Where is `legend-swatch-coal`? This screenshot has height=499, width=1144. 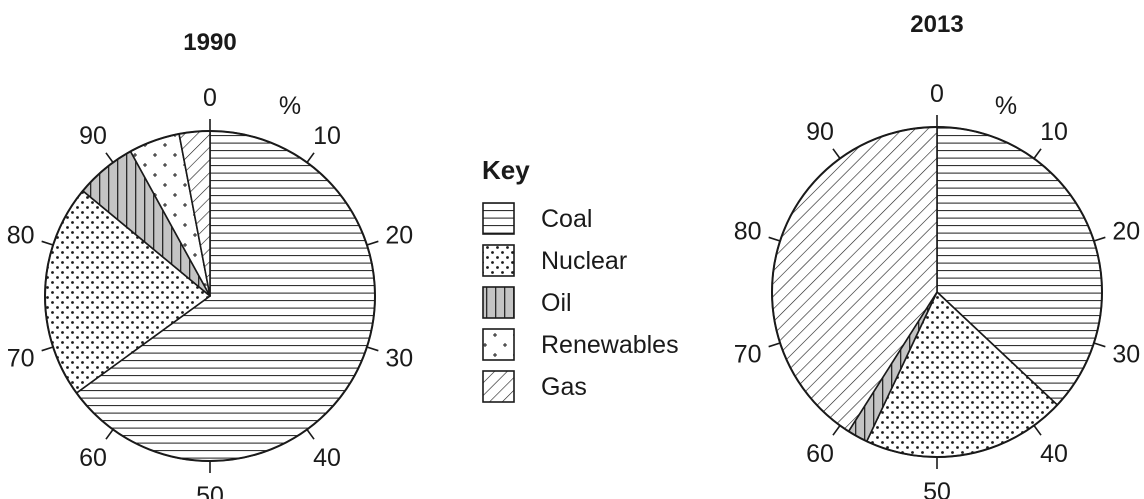 legend-swatch-coal is located at coordinates (498, 218).